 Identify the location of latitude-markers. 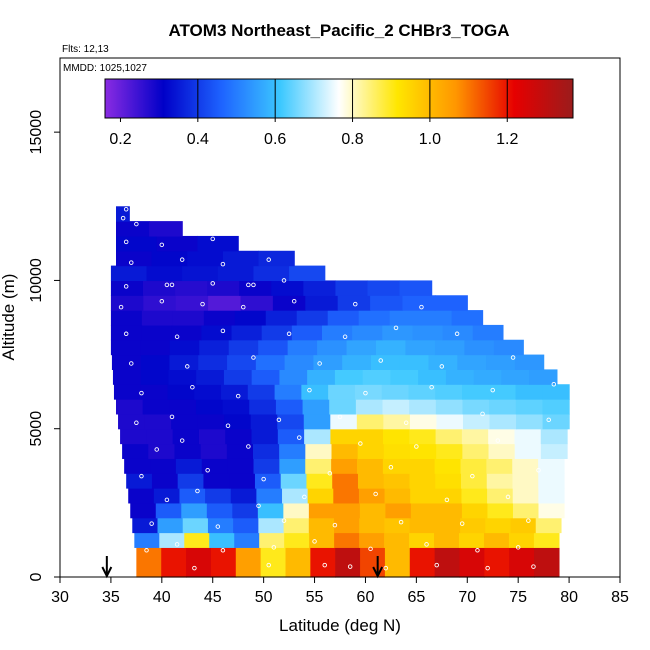
(242, 567).